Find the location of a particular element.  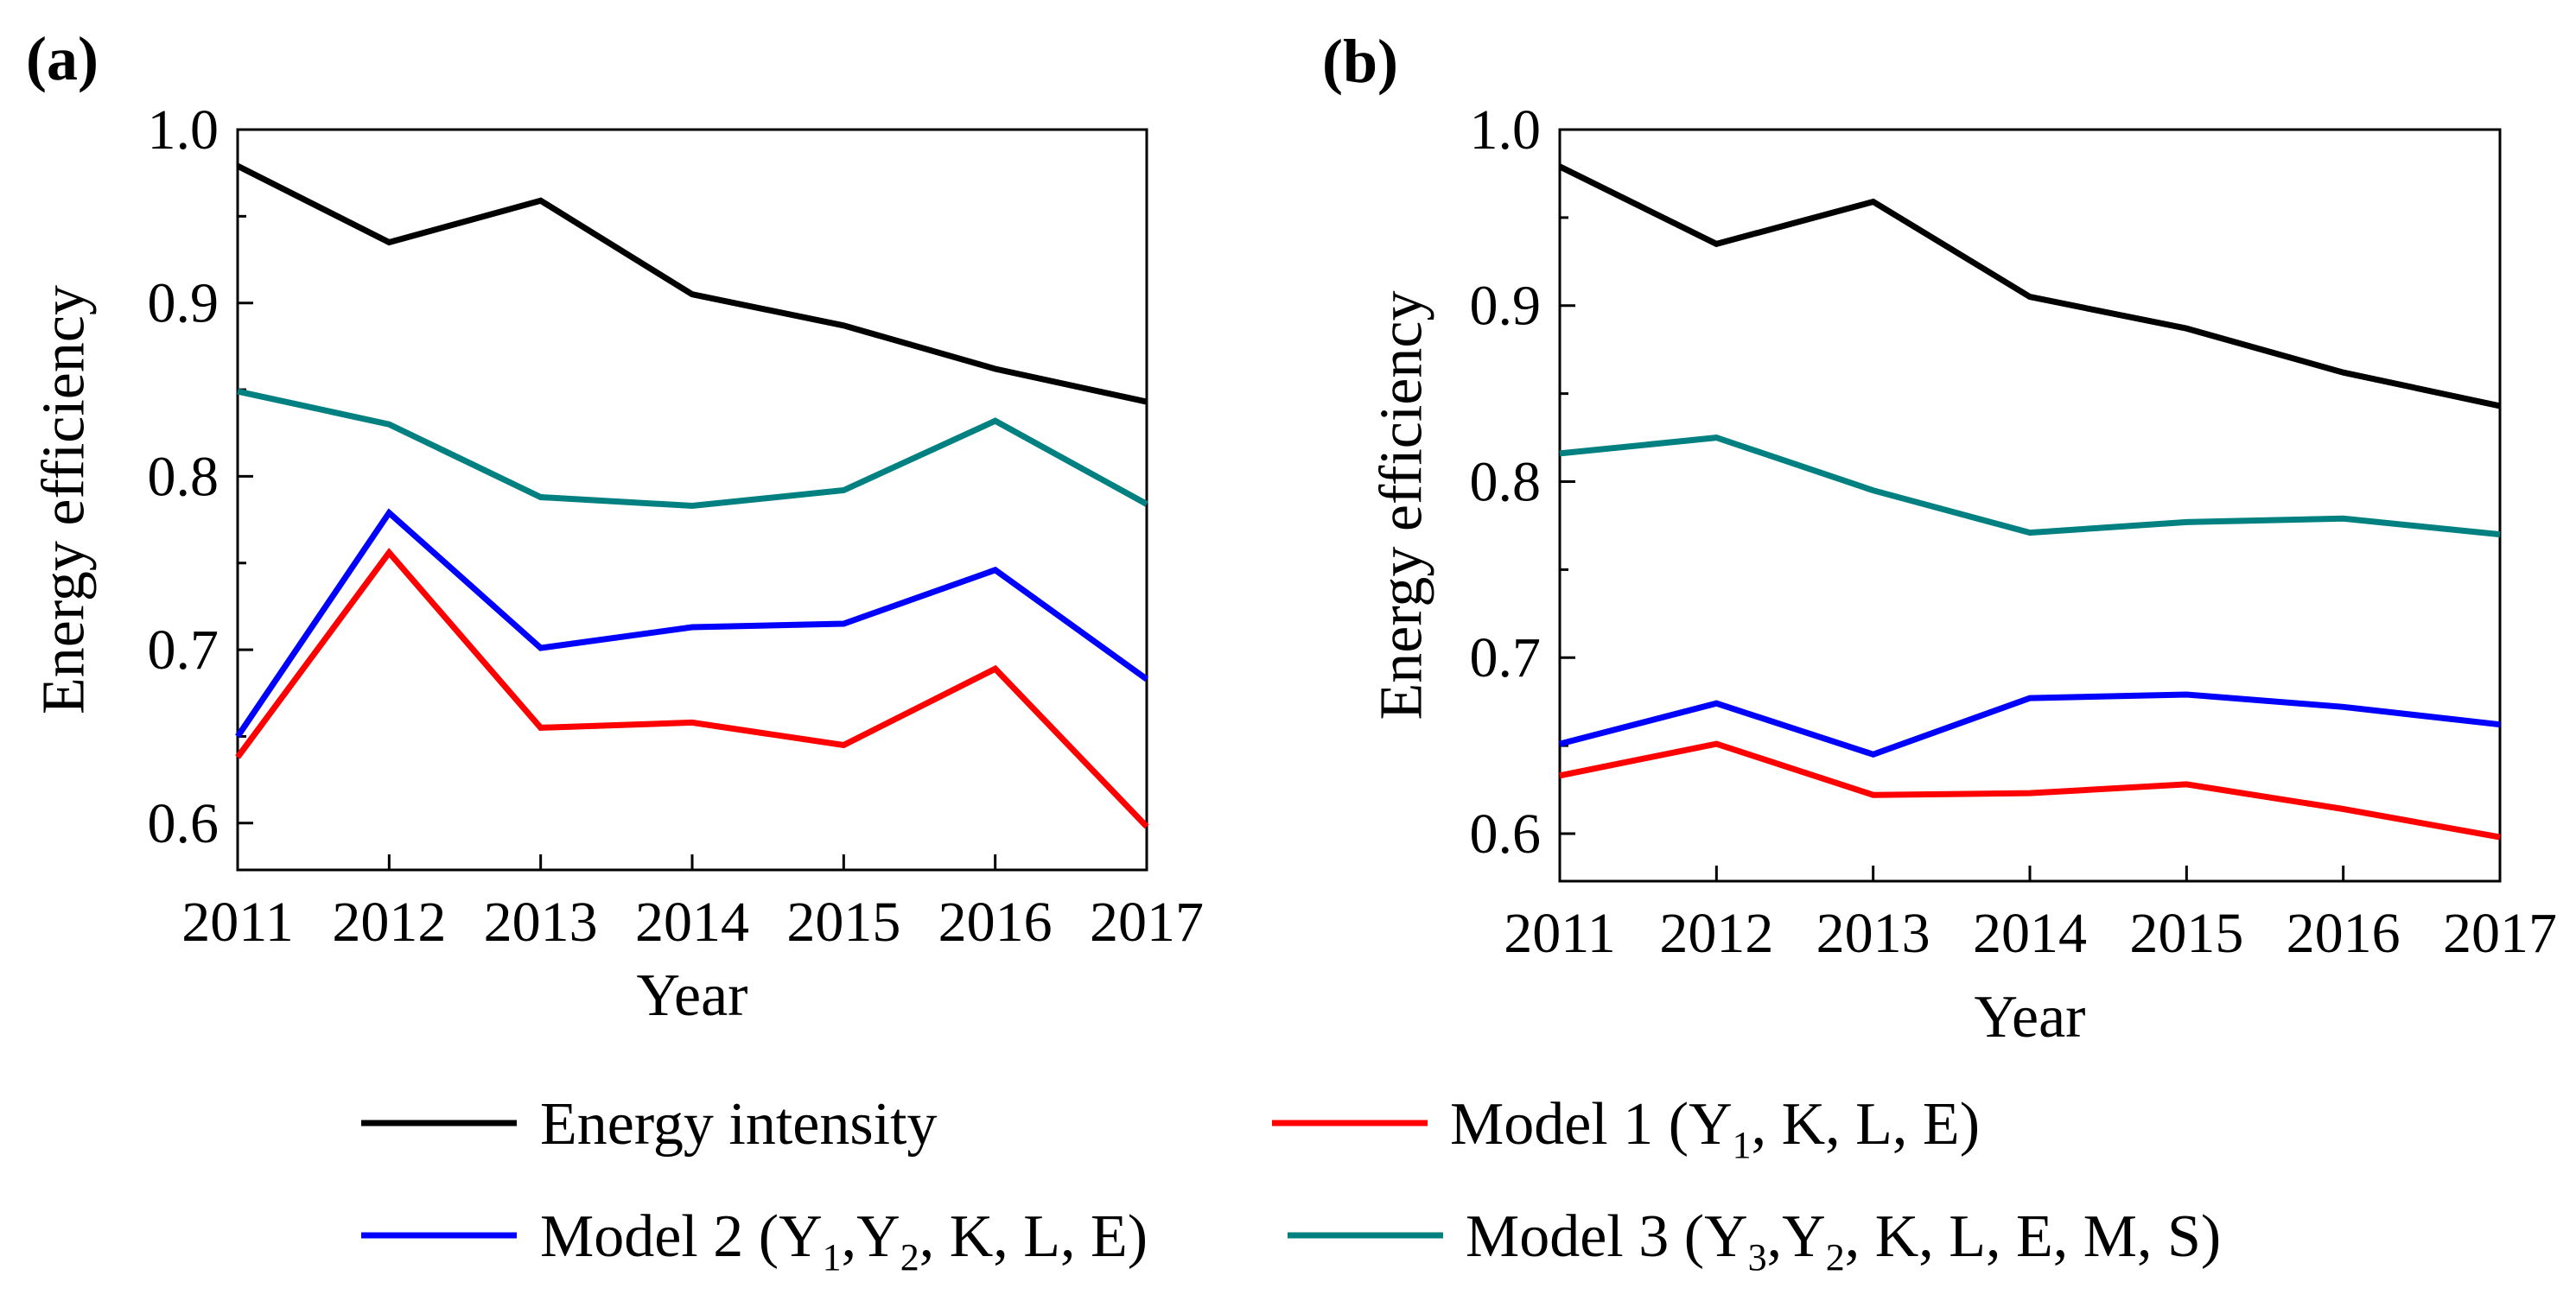

legend-label: Model 1 (Y1, K, L, E) is located at coordinates (1715, 1128).